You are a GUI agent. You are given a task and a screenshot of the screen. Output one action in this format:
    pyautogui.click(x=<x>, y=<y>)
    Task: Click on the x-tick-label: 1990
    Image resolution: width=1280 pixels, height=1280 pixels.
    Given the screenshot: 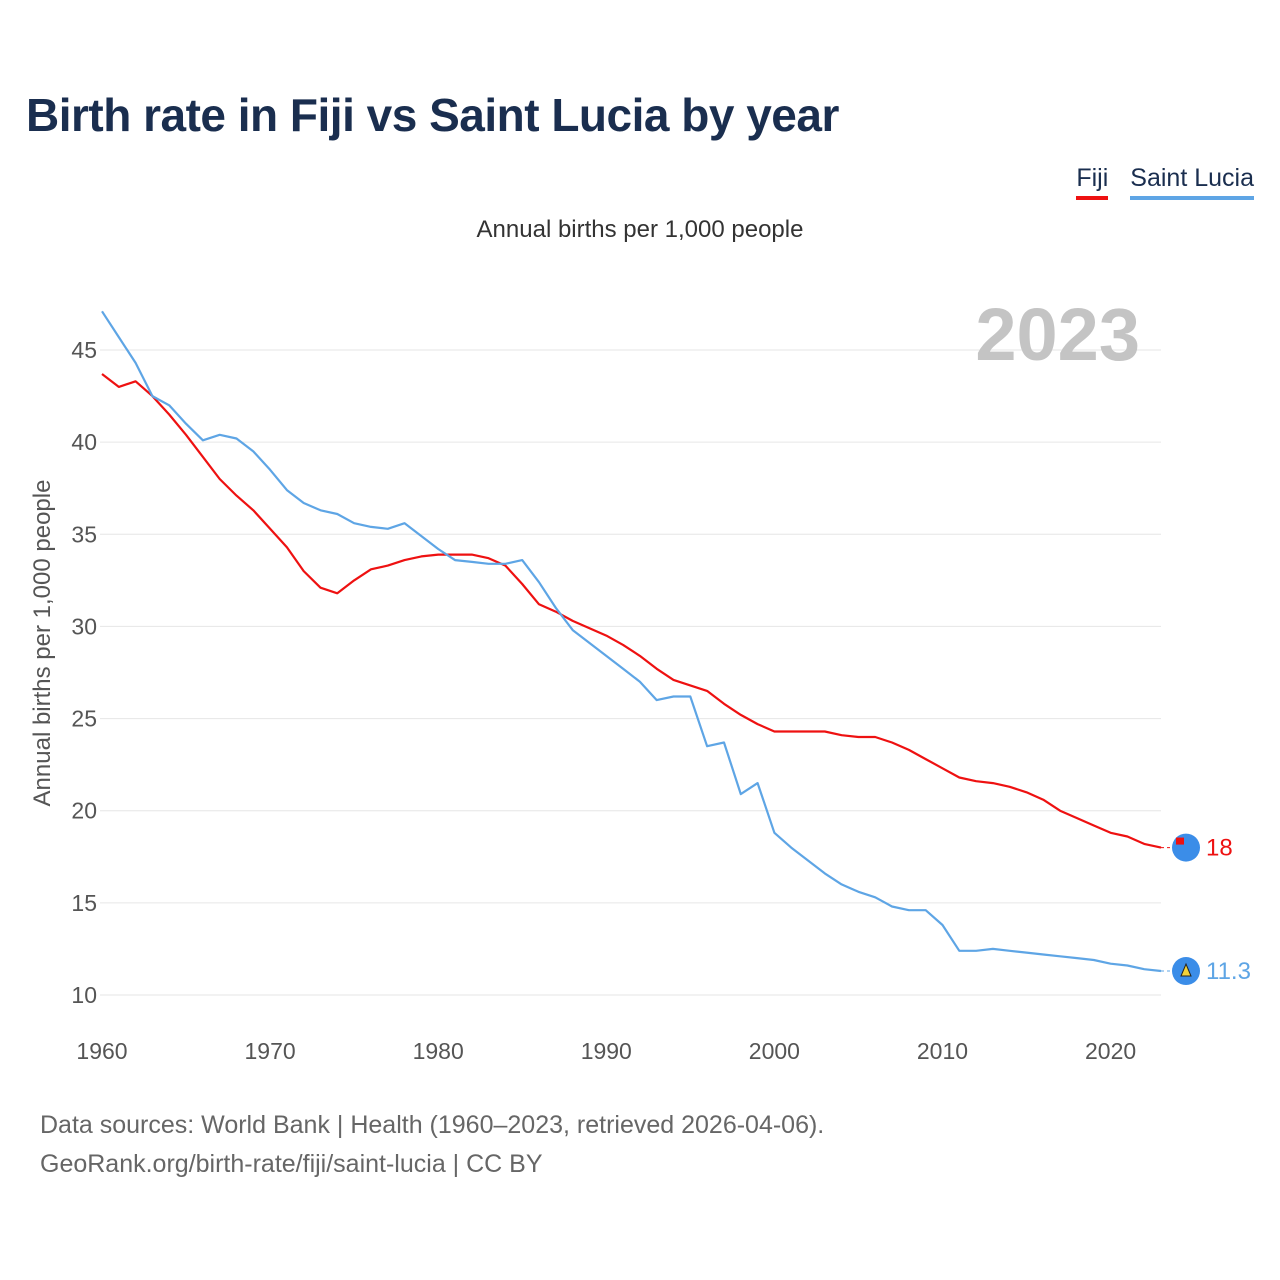 What is the action you would take?
    pyautogui.click(x=606, y=1051)
    